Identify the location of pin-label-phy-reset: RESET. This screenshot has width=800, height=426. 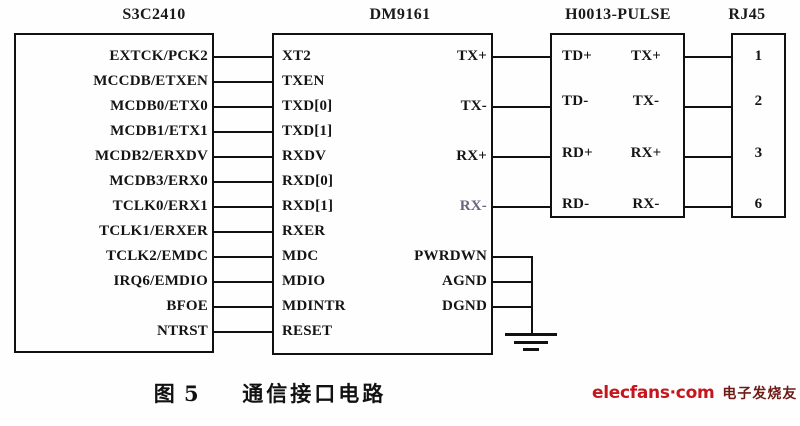
(307, 331).